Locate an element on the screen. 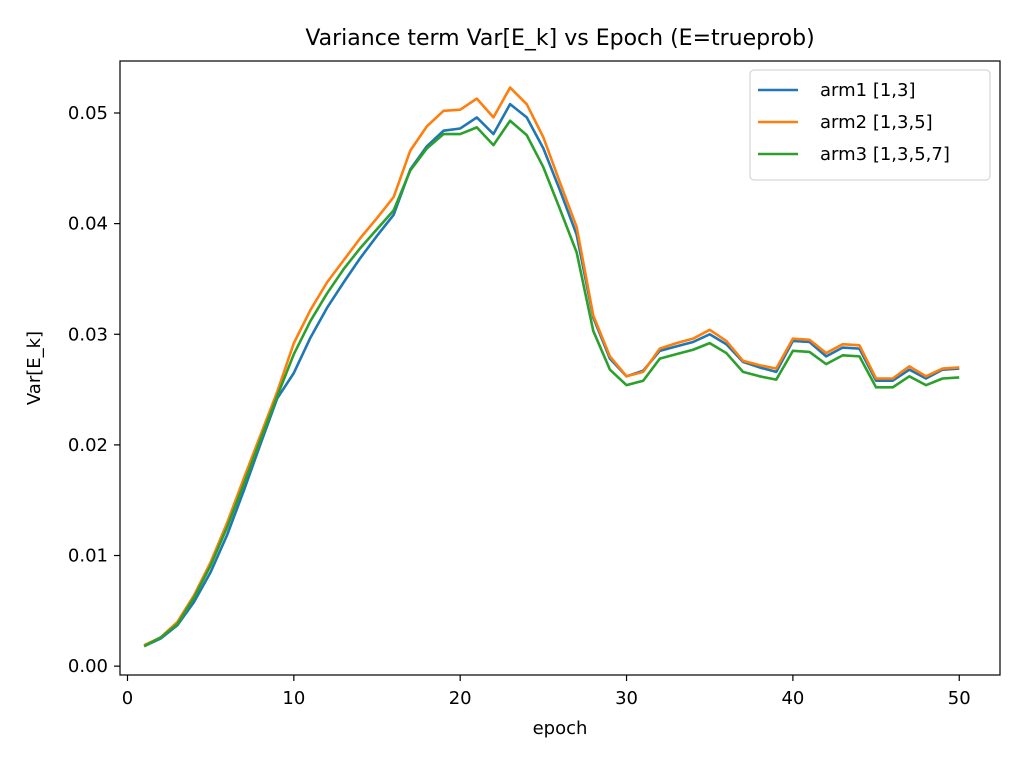 Image resolution: width=1024 pixels, height=768 pixels. y-tick-label: 0.02 is located at coordinates (88, 445).